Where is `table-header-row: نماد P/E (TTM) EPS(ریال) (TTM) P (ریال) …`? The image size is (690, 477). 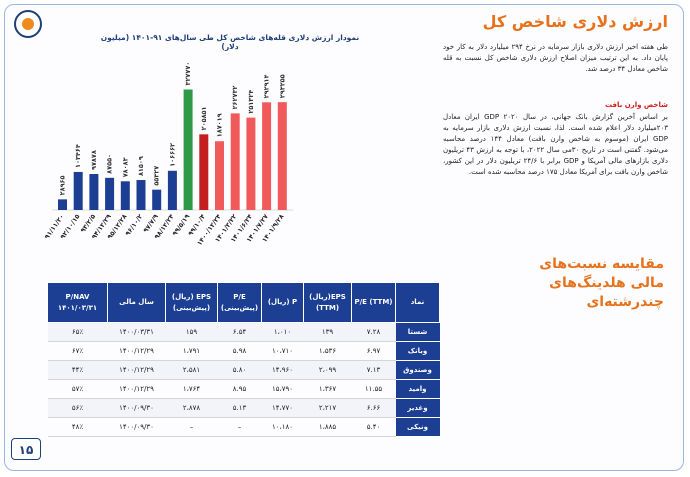
table-header-row: نماد P/E (TTM) EPS(ریال) (TTM) P (ریال) … is located at coordinates (243, 302).